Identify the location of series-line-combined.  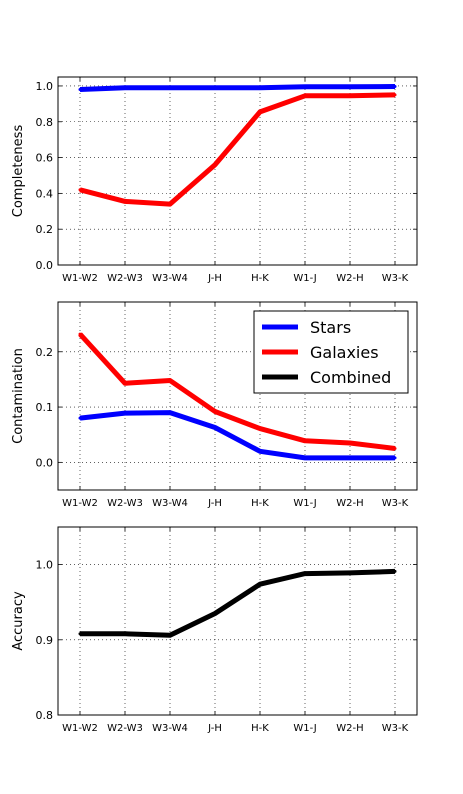
(238, 603).